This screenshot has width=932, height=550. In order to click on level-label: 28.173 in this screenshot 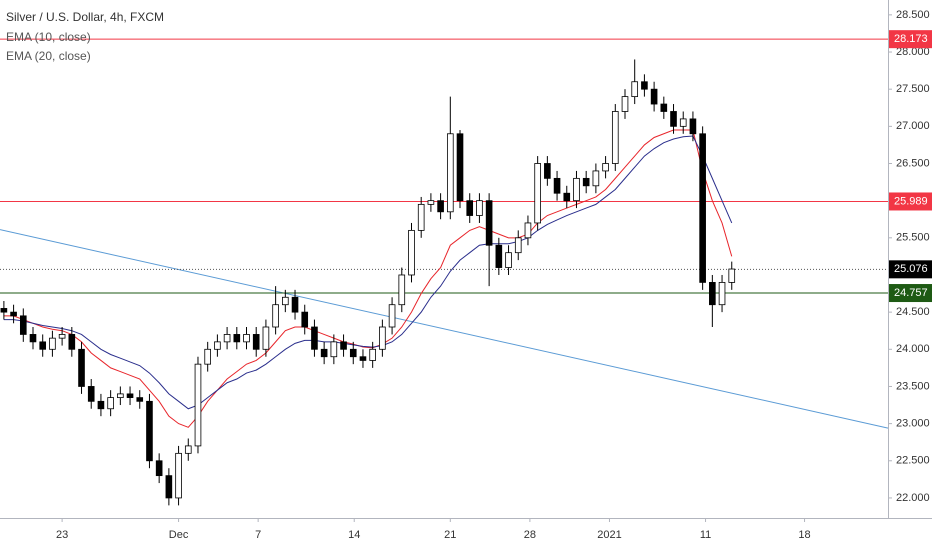, I will do `click(911, 39)`.